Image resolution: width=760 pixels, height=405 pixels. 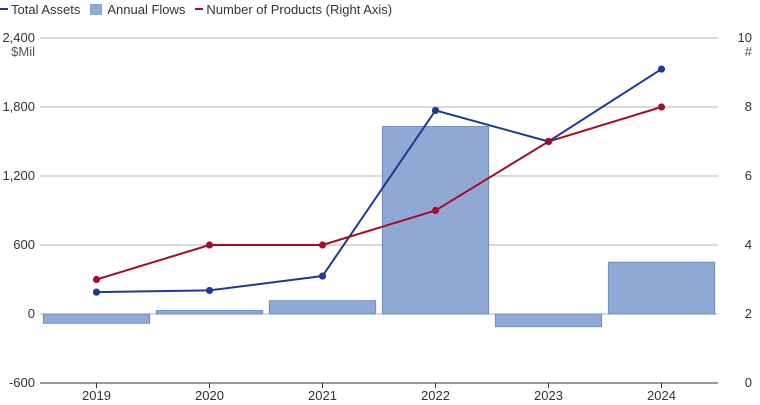 I want to click on x-tick-label: 2023, so click(x=548, y=395).